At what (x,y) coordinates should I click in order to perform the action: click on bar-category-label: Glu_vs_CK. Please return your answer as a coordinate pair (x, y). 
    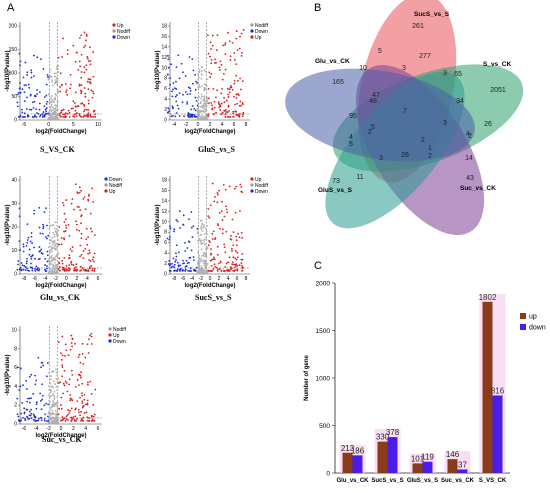
    Looking at the image, I should click on (352, 481).